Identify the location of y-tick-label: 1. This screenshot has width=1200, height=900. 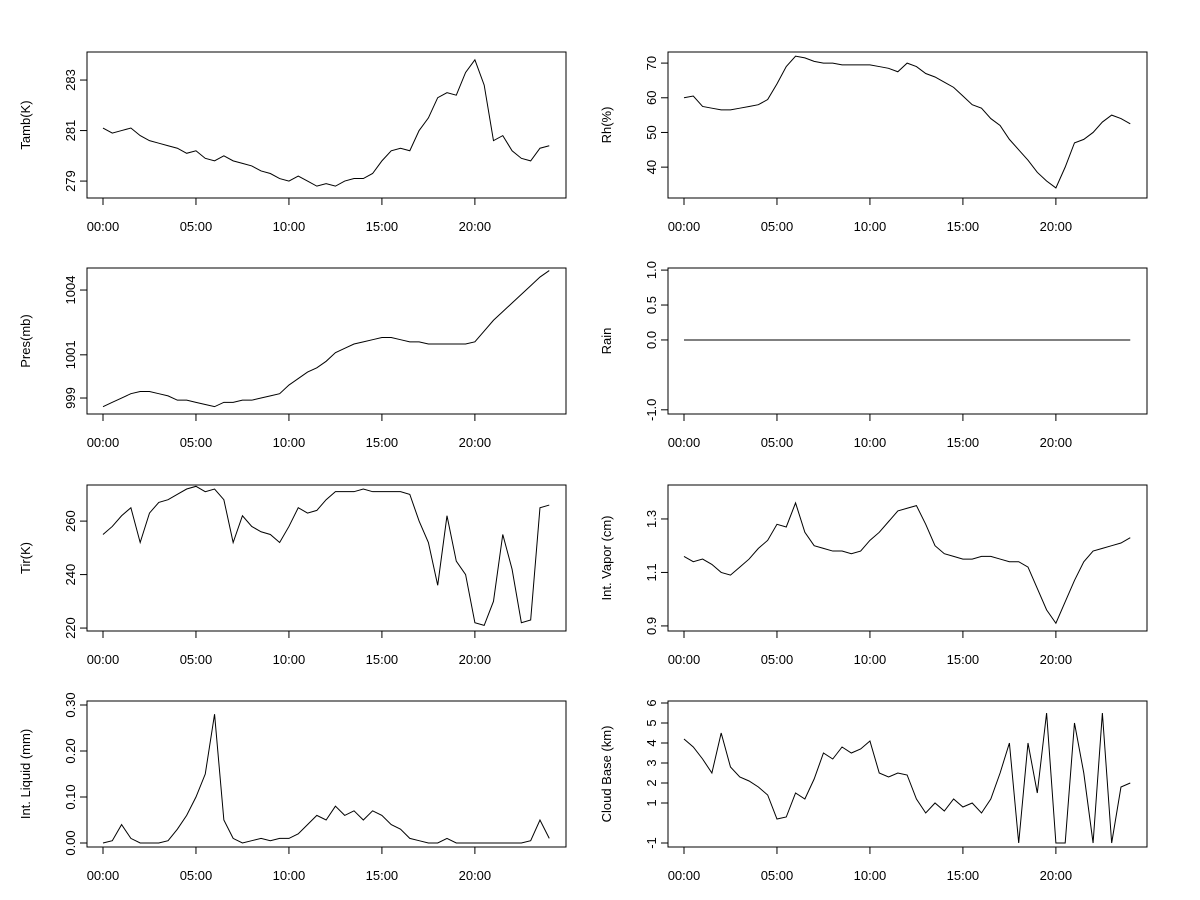
(651, 802).